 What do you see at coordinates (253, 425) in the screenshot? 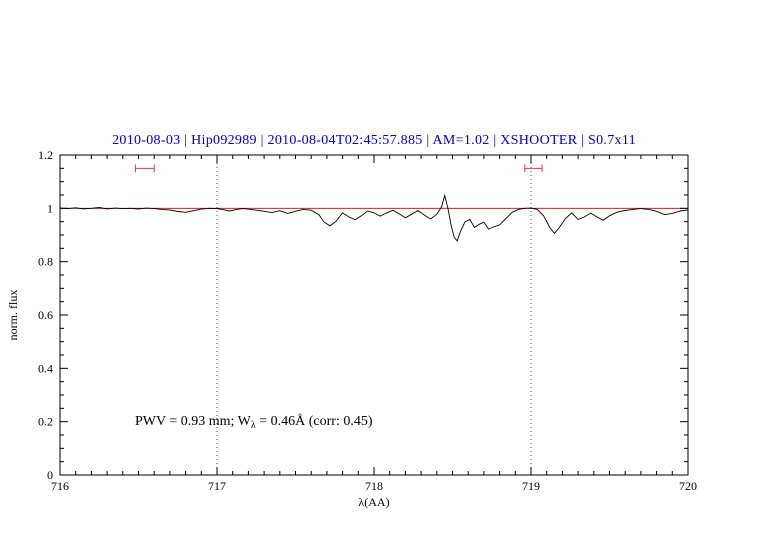
I see `pwv-annotation-subscript: λ` at bounding box center [253, 425].